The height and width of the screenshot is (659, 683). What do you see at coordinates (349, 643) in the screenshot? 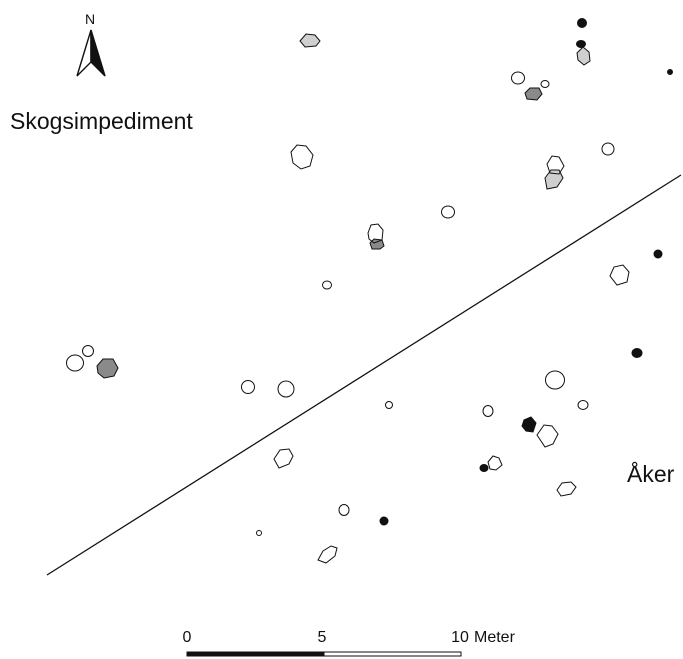
I see `scale-bar: 0 5 10 Meter` at bounding box center [349, 643].